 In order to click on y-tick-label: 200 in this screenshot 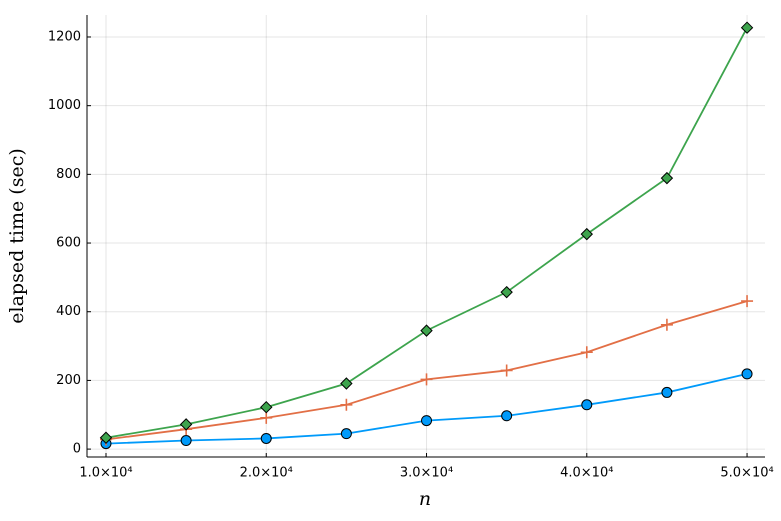, I will do `click(68, 380)`.